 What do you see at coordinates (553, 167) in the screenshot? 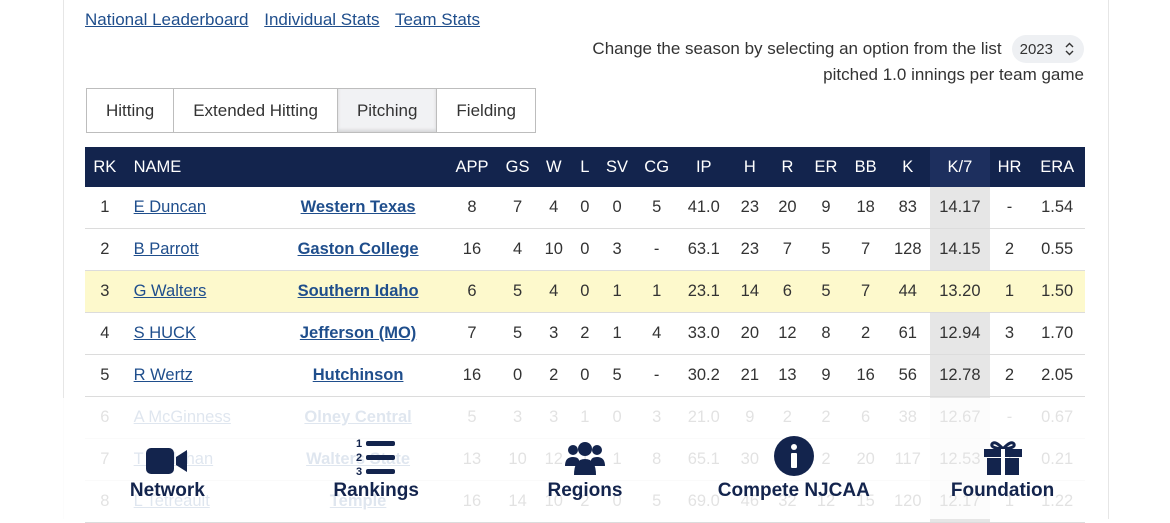
I see `col-w: W` at bounding box center [553, 167].